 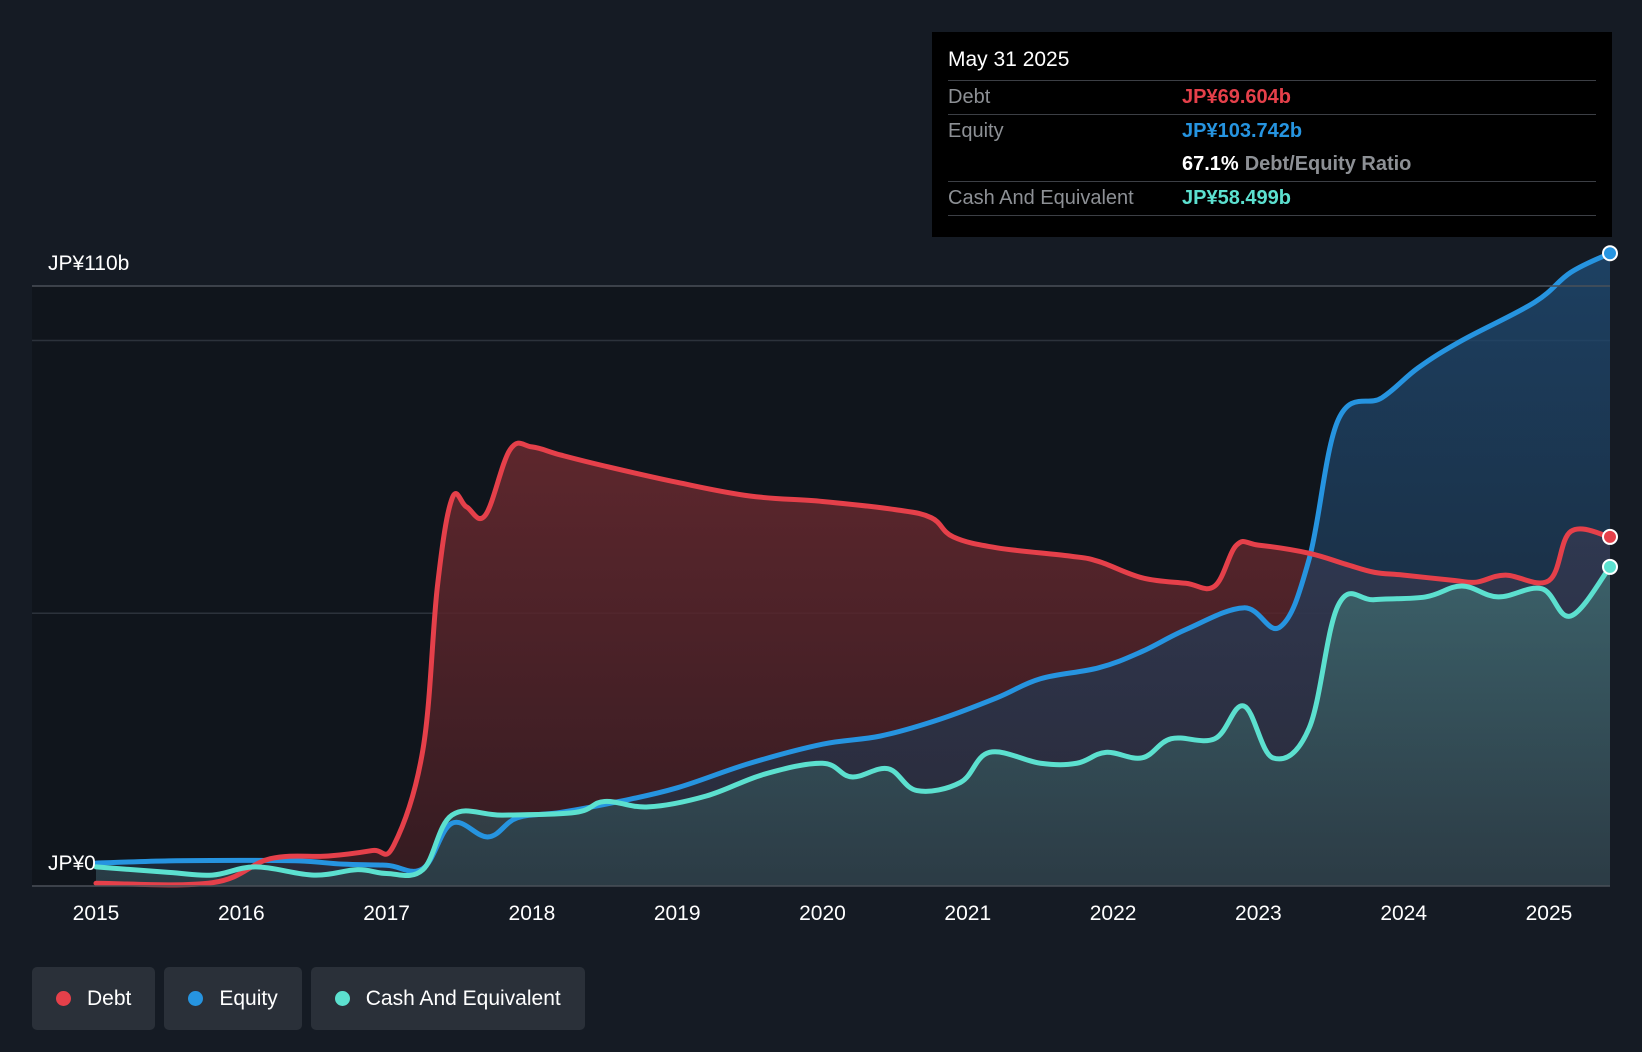 I want to click on tooltip-ratio-label: Debt/Equity Ratio, so click(x=1328, y=164).